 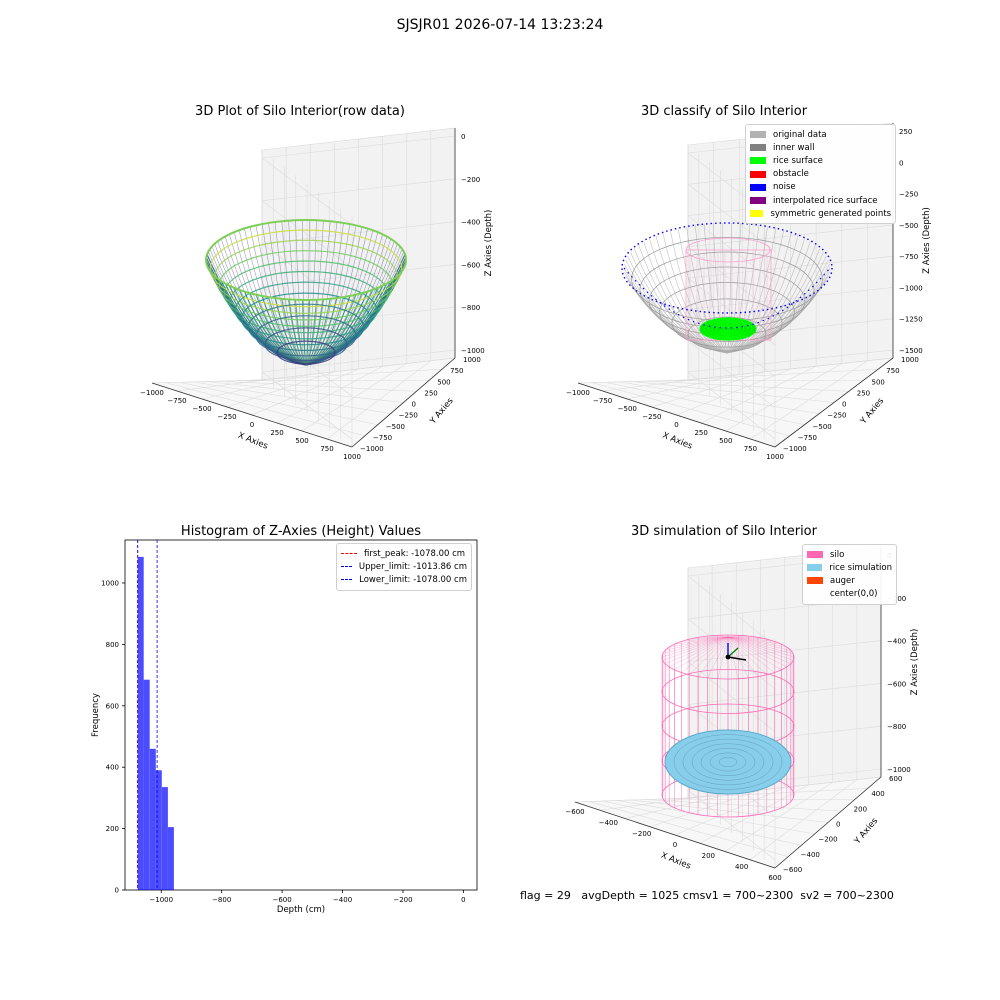 I want to click on y-axis-label: Y Axies, so click(x=872, y=411).